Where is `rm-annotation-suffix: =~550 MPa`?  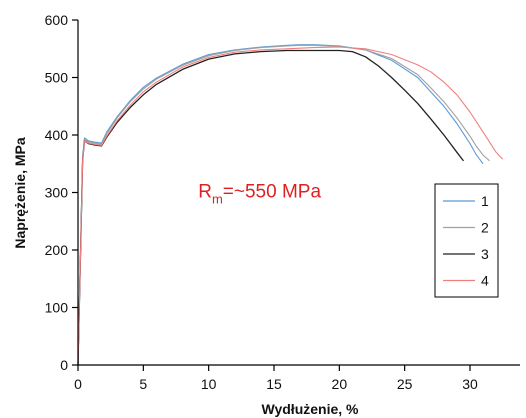
rm-annotation-suffix: =~550 MPa is located at coordinates (272, 192).